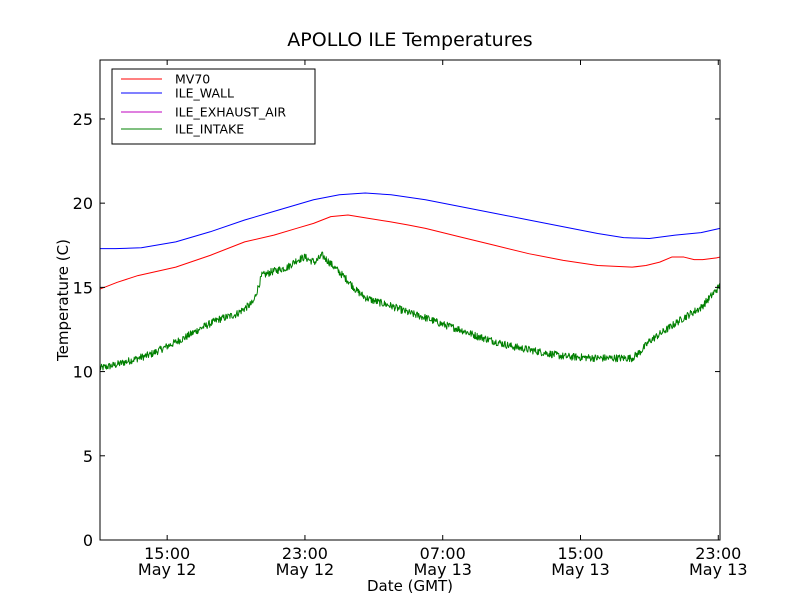 The width and height of the screenshot is (800, 600). Describe the element at coordinates (410, 252) in the screenshot. I see `series-line-mv70` at that location.